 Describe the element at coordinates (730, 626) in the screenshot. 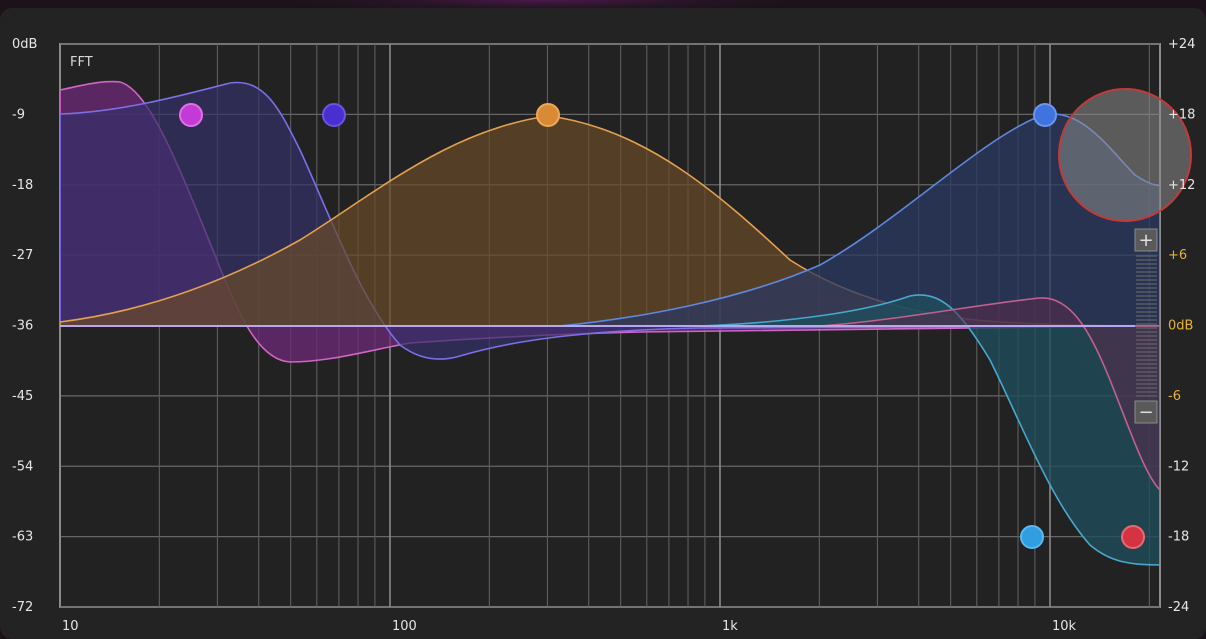

I see `frequency-label: 1k` at that location.